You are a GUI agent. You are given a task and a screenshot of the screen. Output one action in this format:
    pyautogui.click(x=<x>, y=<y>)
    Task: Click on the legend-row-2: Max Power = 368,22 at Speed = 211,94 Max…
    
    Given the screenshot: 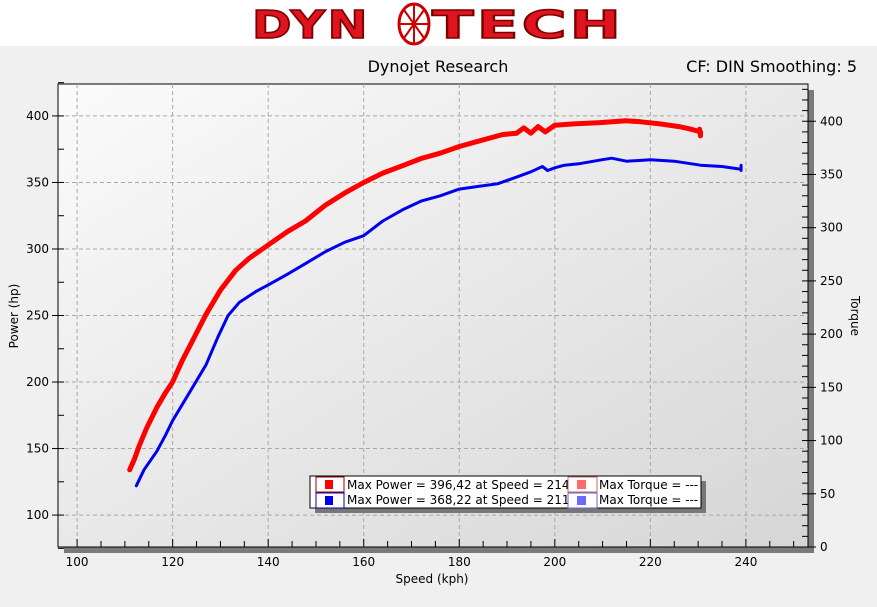 What is the action you would take?
    pyautogui.click(x=506, y=500)
    